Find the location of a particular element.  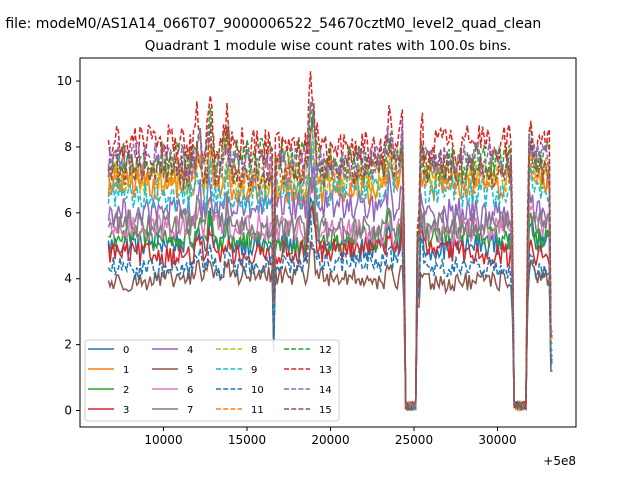

legend-label-0: 0 is located at coordinates (126, 350).